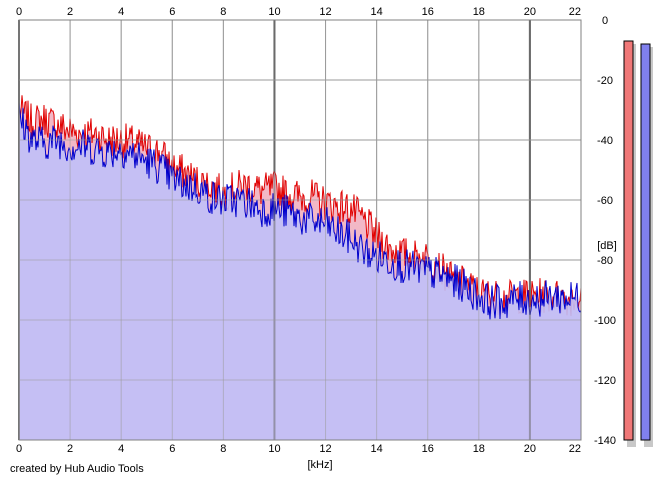 This screenshot has height=481, width=664. I want to click on x-tick-label-bottom: 14, so click(377, 449).